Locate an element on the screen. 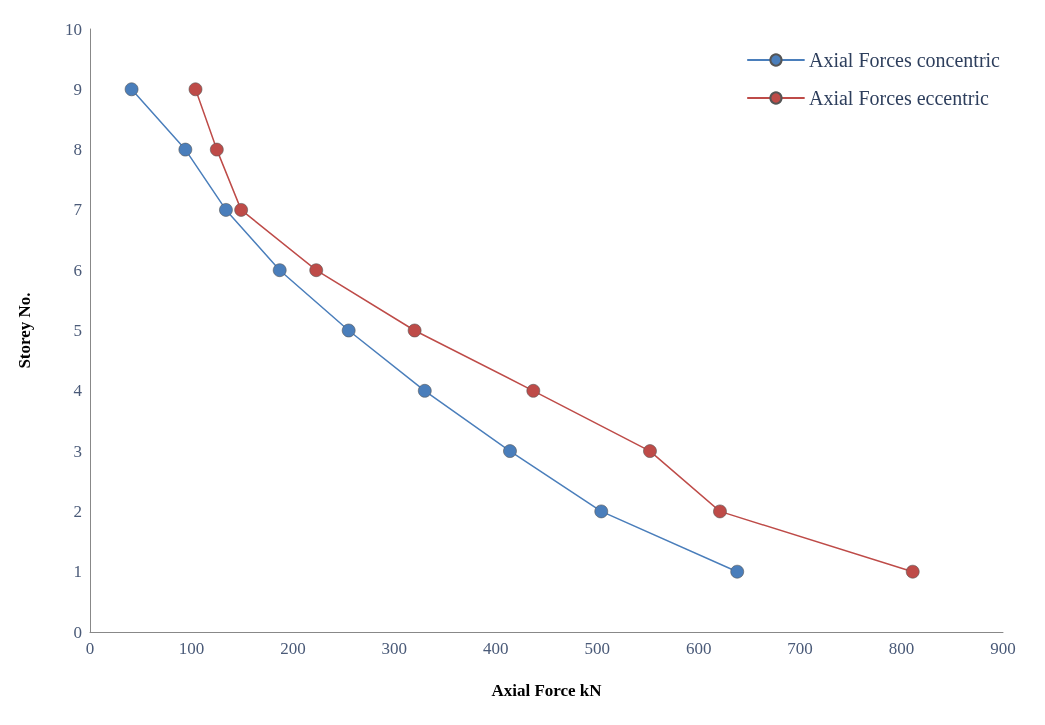 The image size is (1045, 725). x-tick-label: 500 is located at coordinates (597, 648).